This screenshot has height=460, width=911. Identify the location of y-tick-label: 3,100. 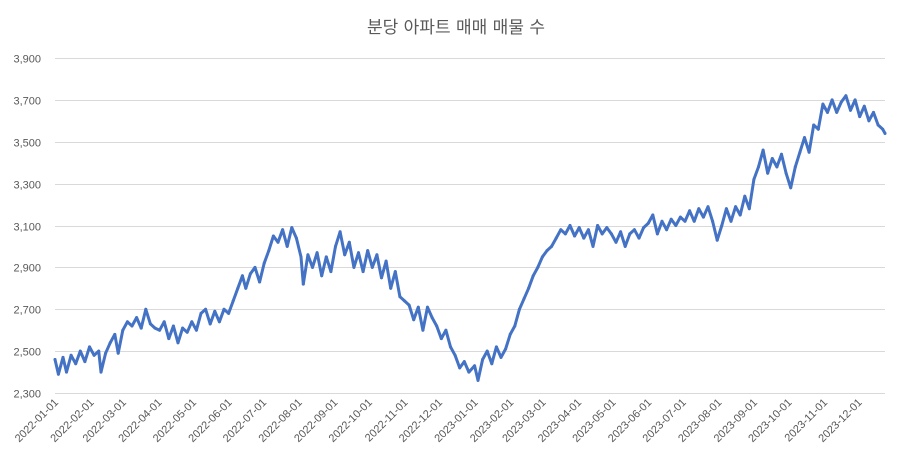
(27, 228).